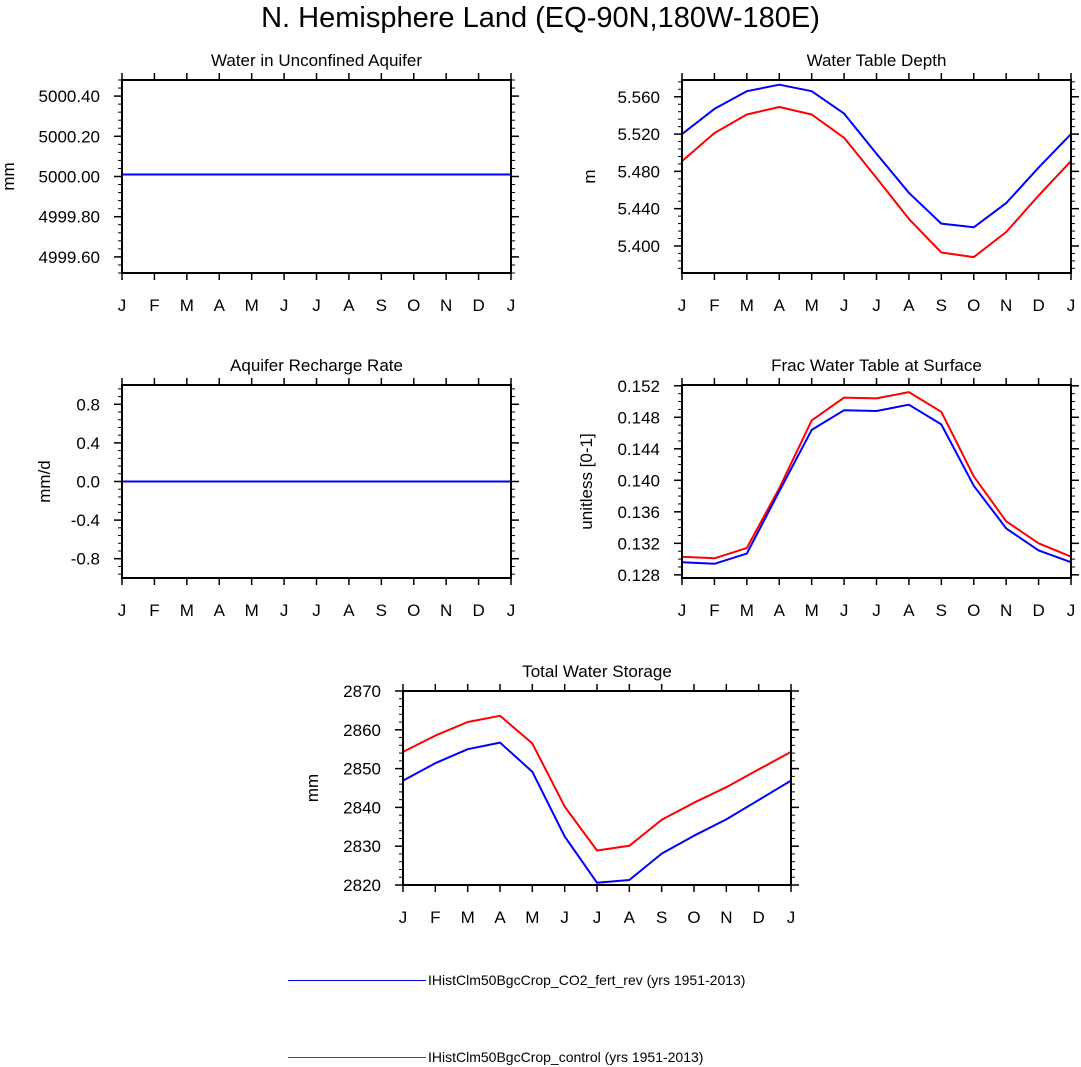  Describe the element at coordinates (357, 980) in the screenshot. I see `legend-line-fert` at that location.